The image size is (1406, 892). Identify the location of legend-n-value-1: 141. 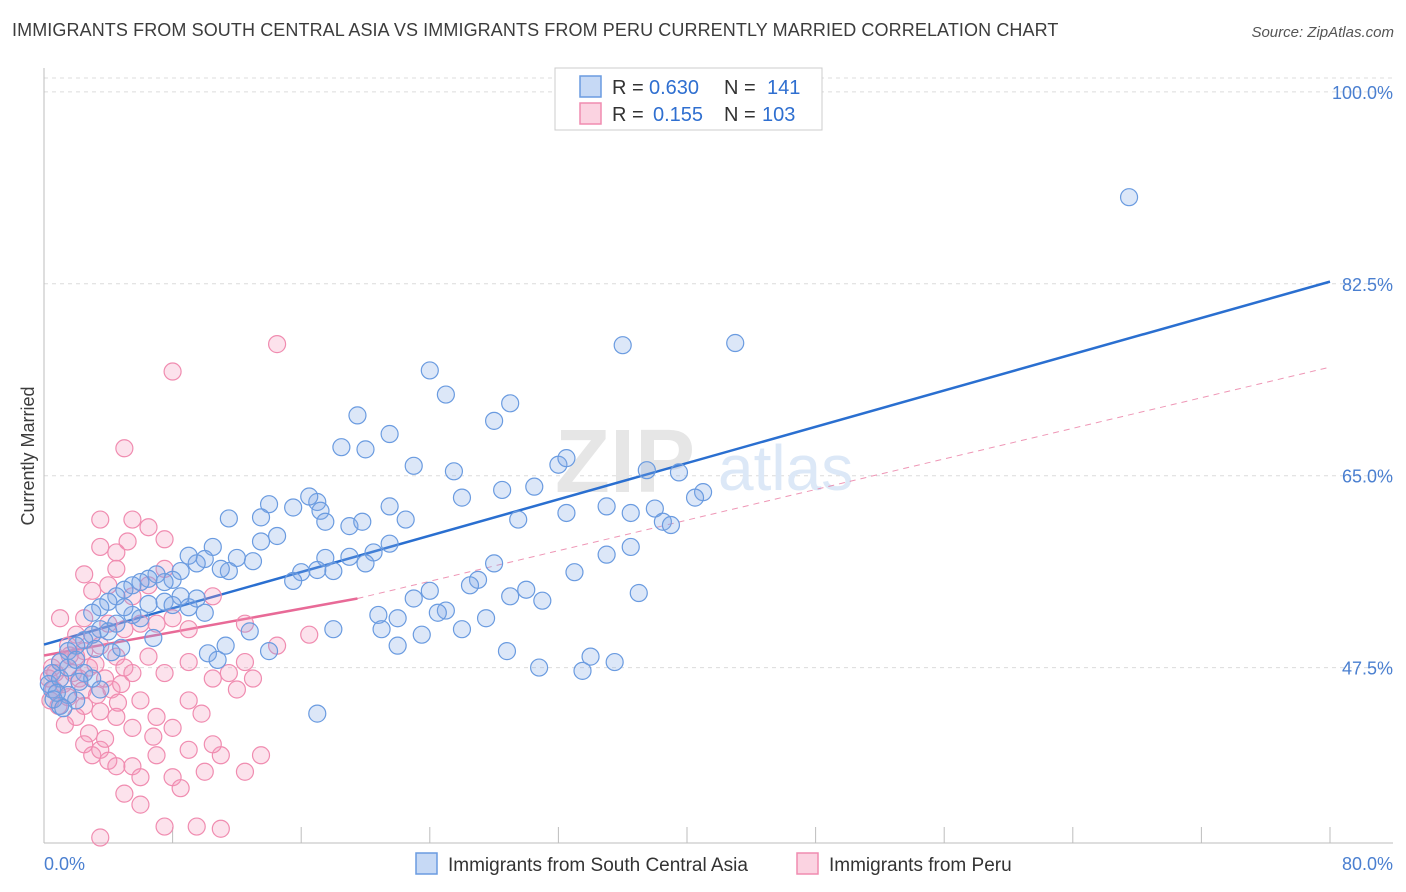
(783, 88).